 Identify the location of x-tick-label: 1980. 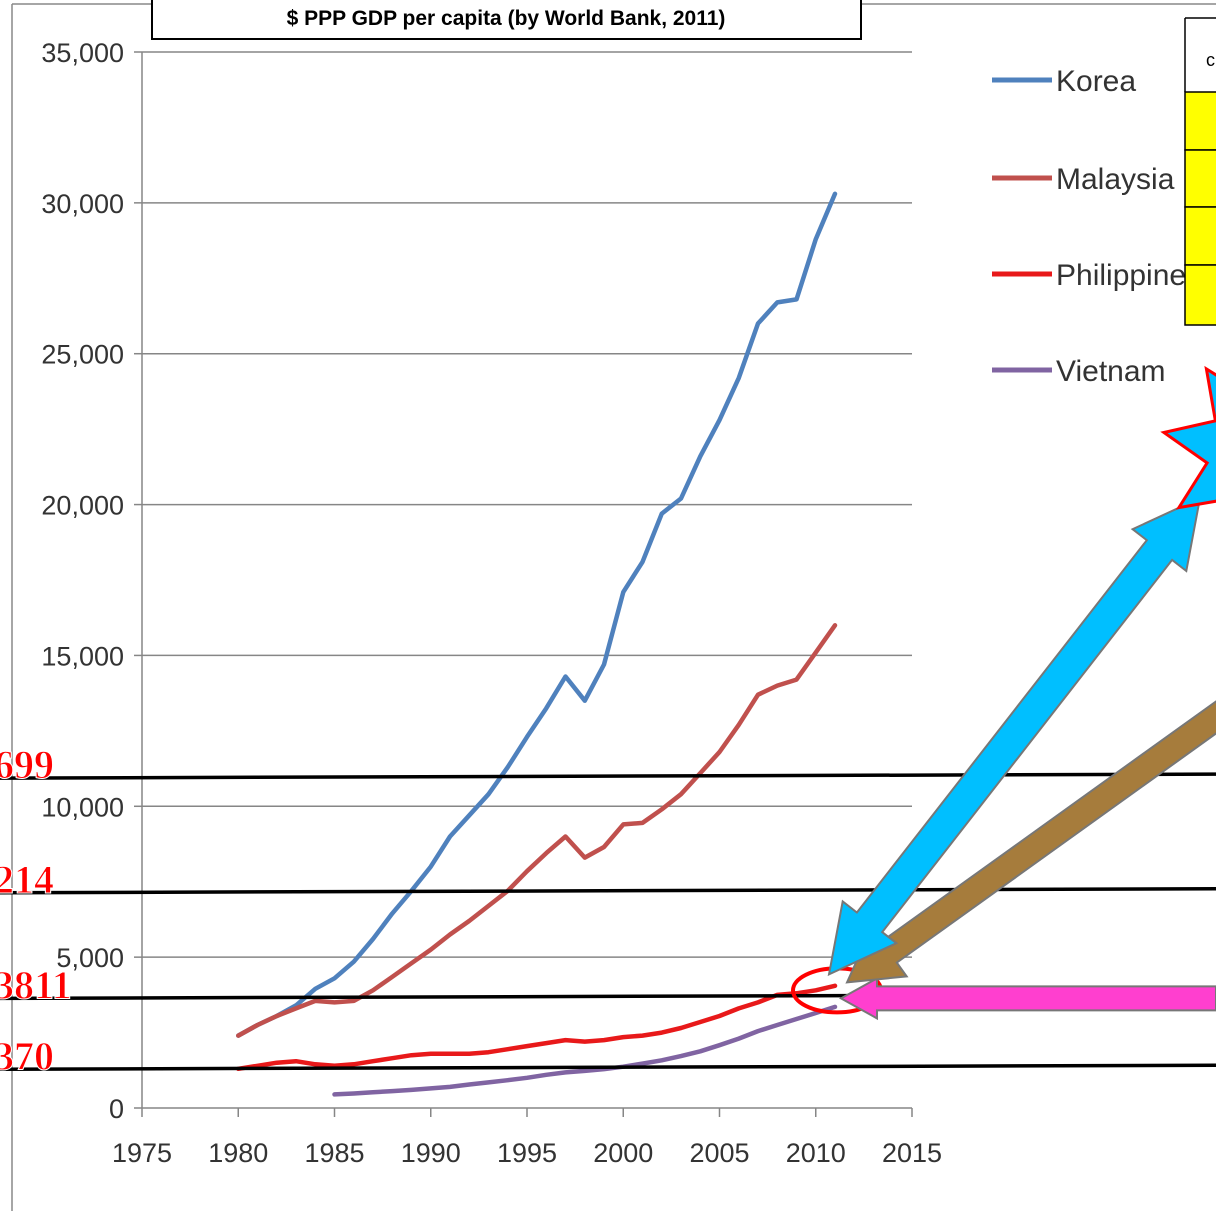
(238, 1153).